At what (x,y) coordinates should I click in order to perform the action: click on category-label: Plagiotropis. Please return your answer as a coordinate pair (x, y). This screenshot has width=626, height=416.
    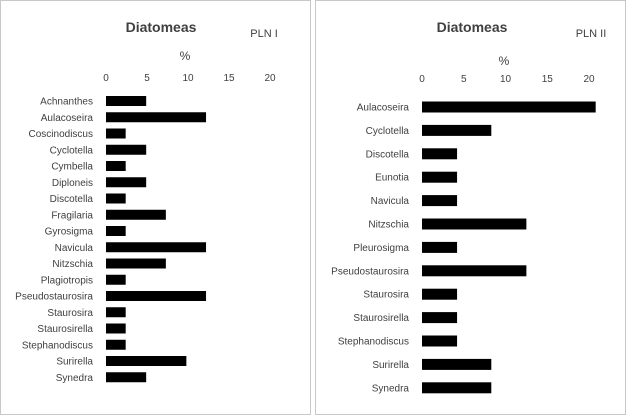
    Looking at the image, I should click on (67, 280).